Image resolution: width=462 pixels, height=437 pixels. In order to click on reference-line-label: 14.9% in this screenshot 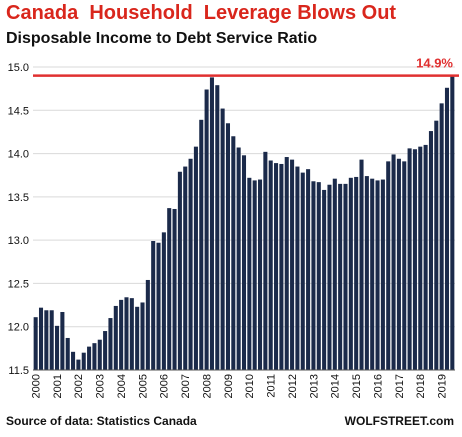, I will do `click(434, 63)`.